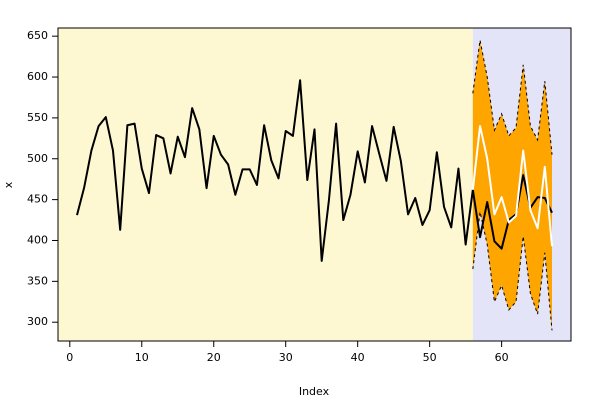 The height and width of the screenshot is (400, 600). What do you see at coordinates (37, 76) in the screenshot?
I see `y-tick-label: 600` at bounding box center [37, 76].